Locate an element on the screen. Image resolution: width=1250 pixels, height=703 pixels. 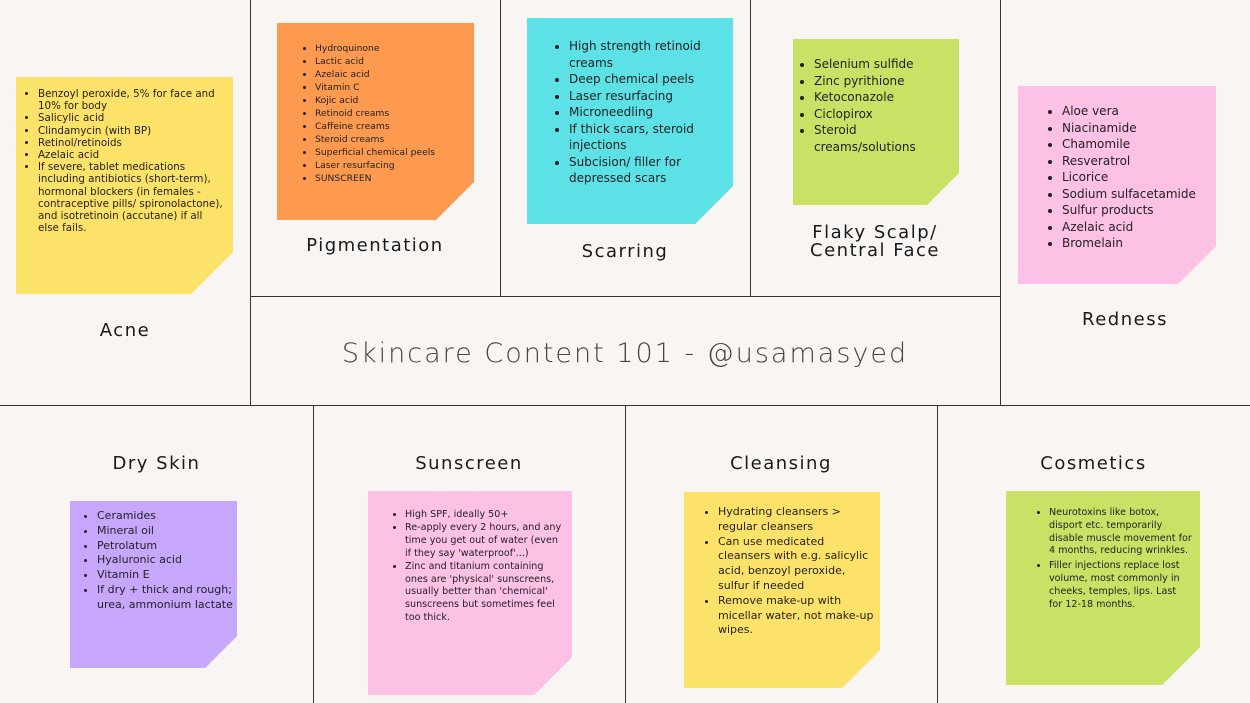
list-item: Vitamin C is located at coordinates (390, 87).